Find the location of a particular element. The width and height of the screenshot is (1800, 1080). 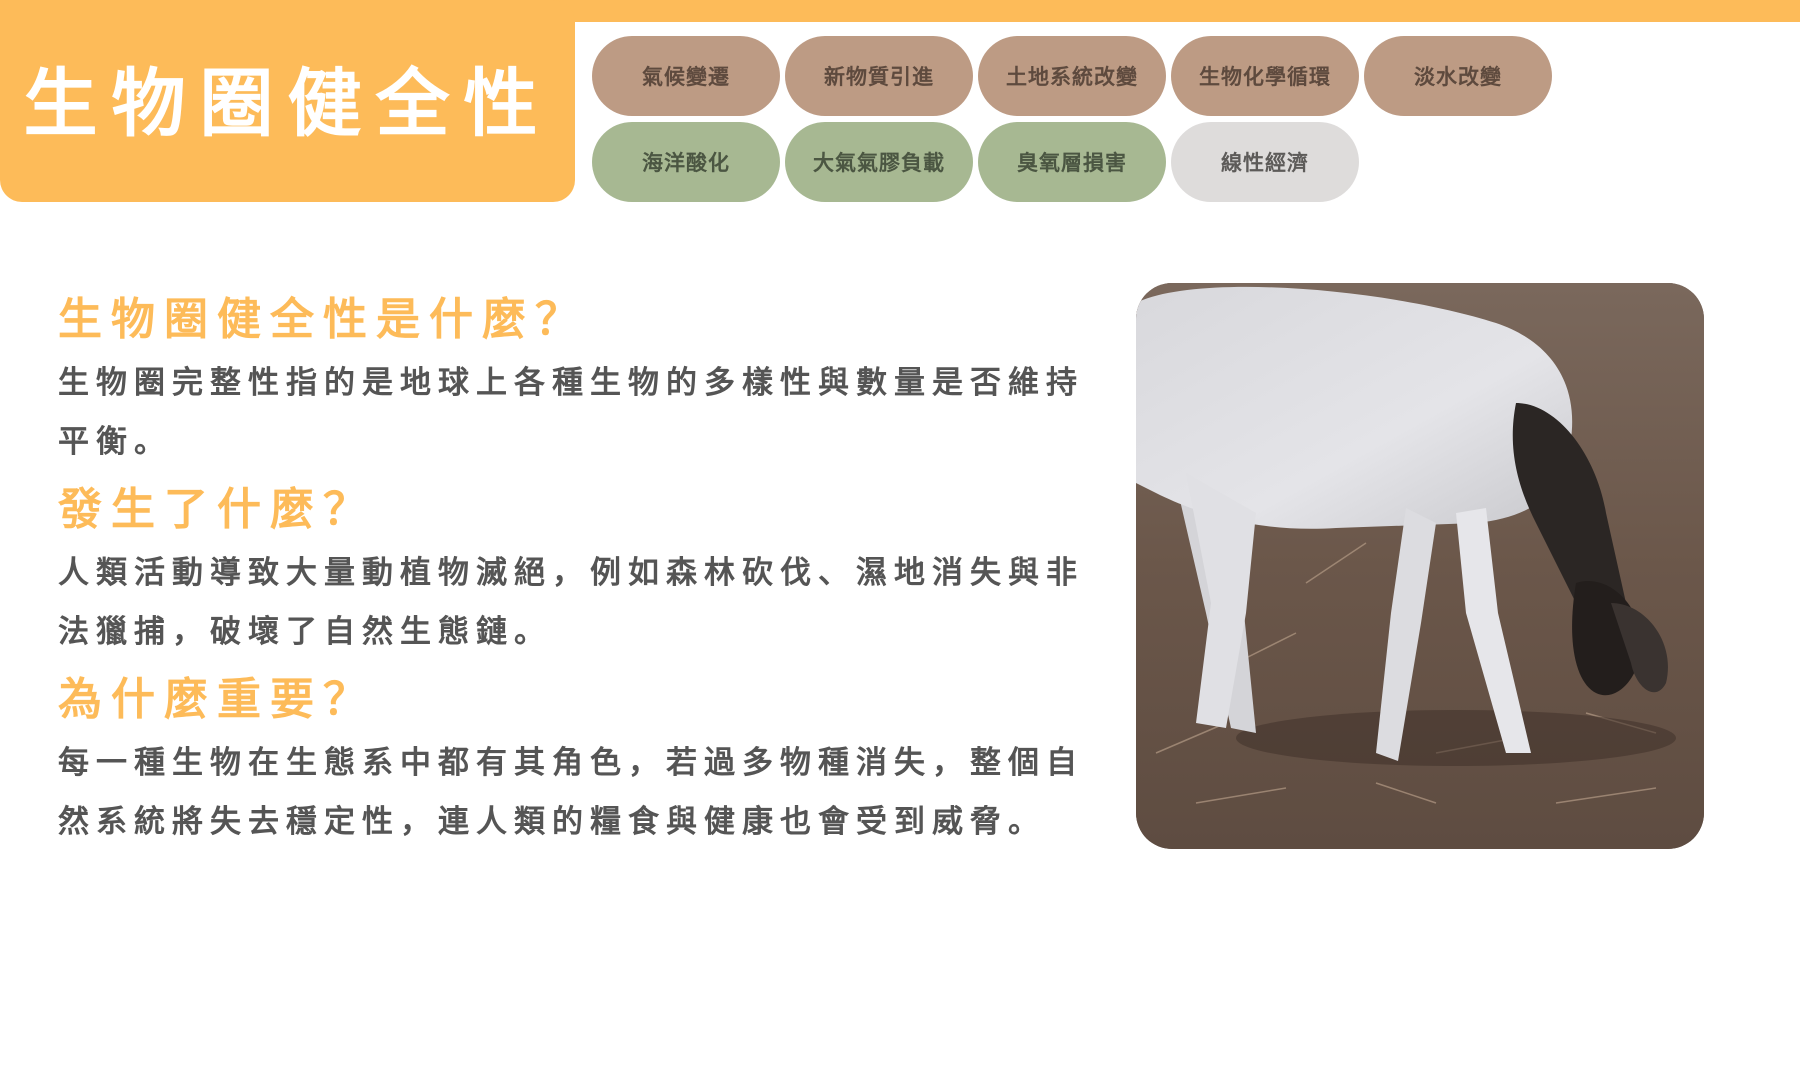

title-banner: 生物圈健全性 is located at coordinates (287, 101).